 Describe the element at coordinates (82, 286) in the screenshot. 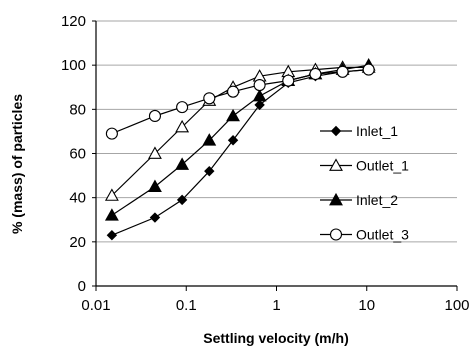

I see `y-tick-label: 0` at that location.